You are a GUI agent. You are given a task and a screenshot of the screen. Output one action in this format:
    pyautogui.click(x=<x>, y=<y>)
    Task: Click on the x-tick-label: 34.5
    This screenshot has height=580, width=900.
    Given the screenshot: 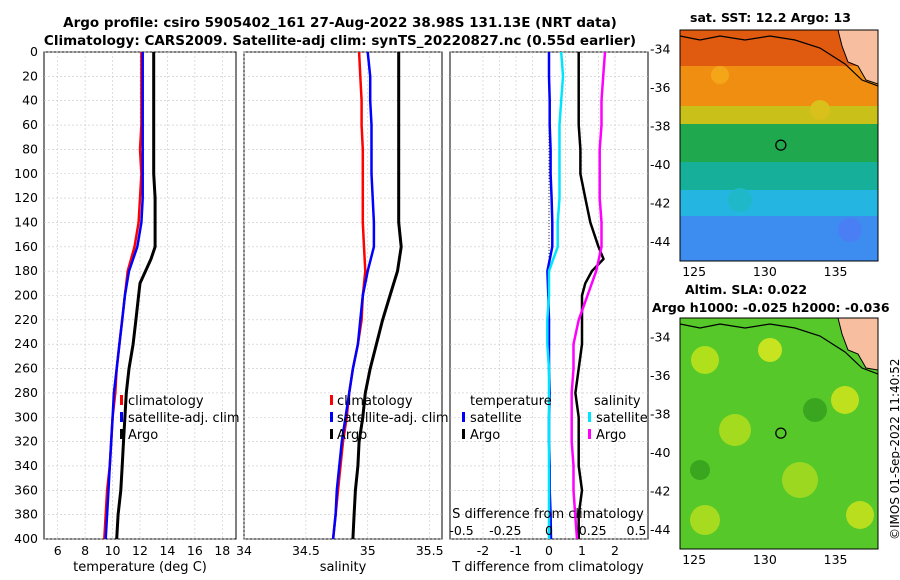 What is the action you would take?
    pyautogui.click(x=306, y=550)
    